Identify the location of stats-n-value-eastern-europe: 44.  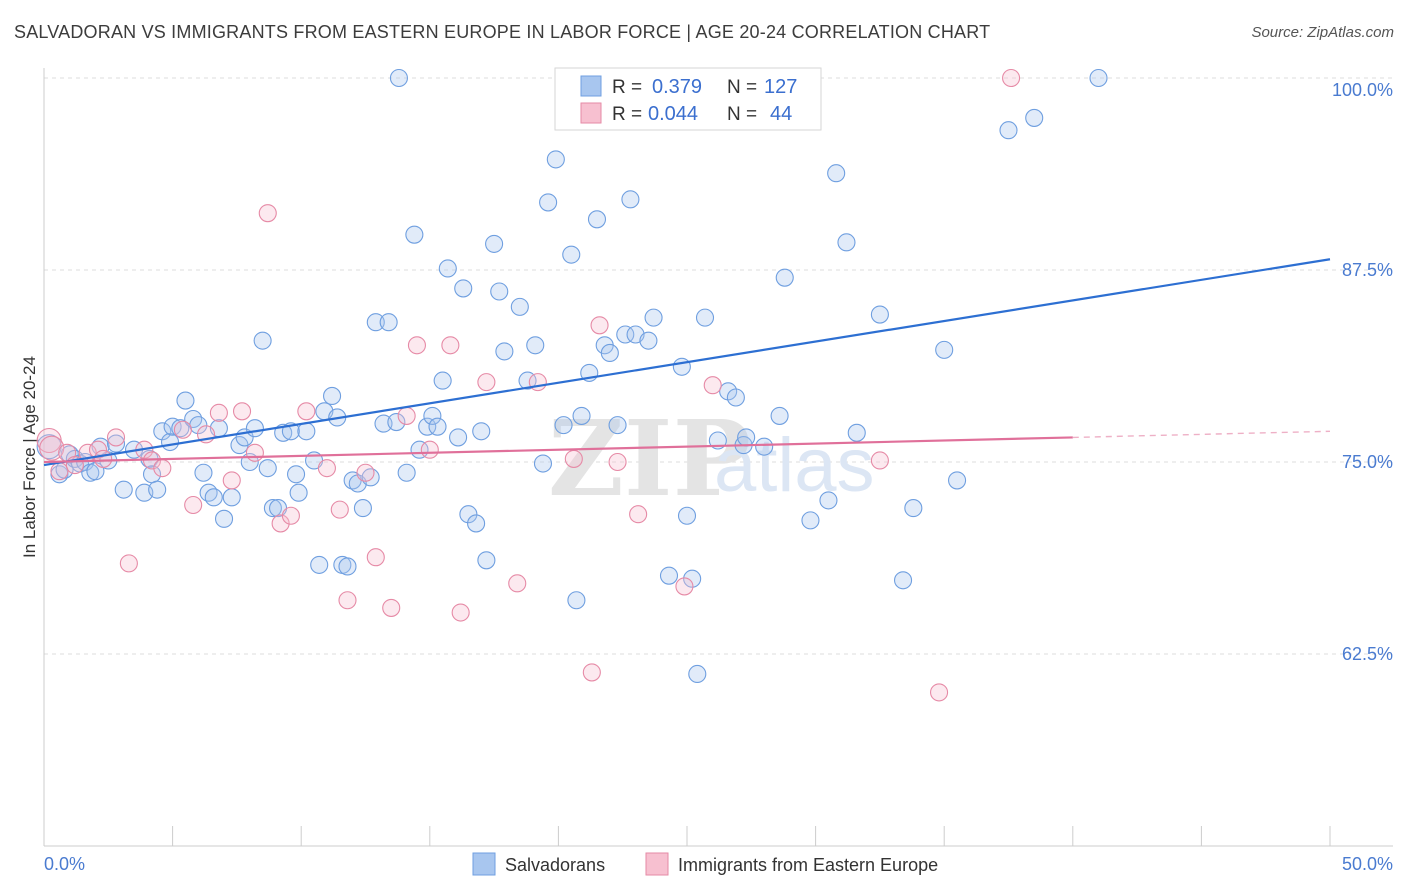
(781, 114).